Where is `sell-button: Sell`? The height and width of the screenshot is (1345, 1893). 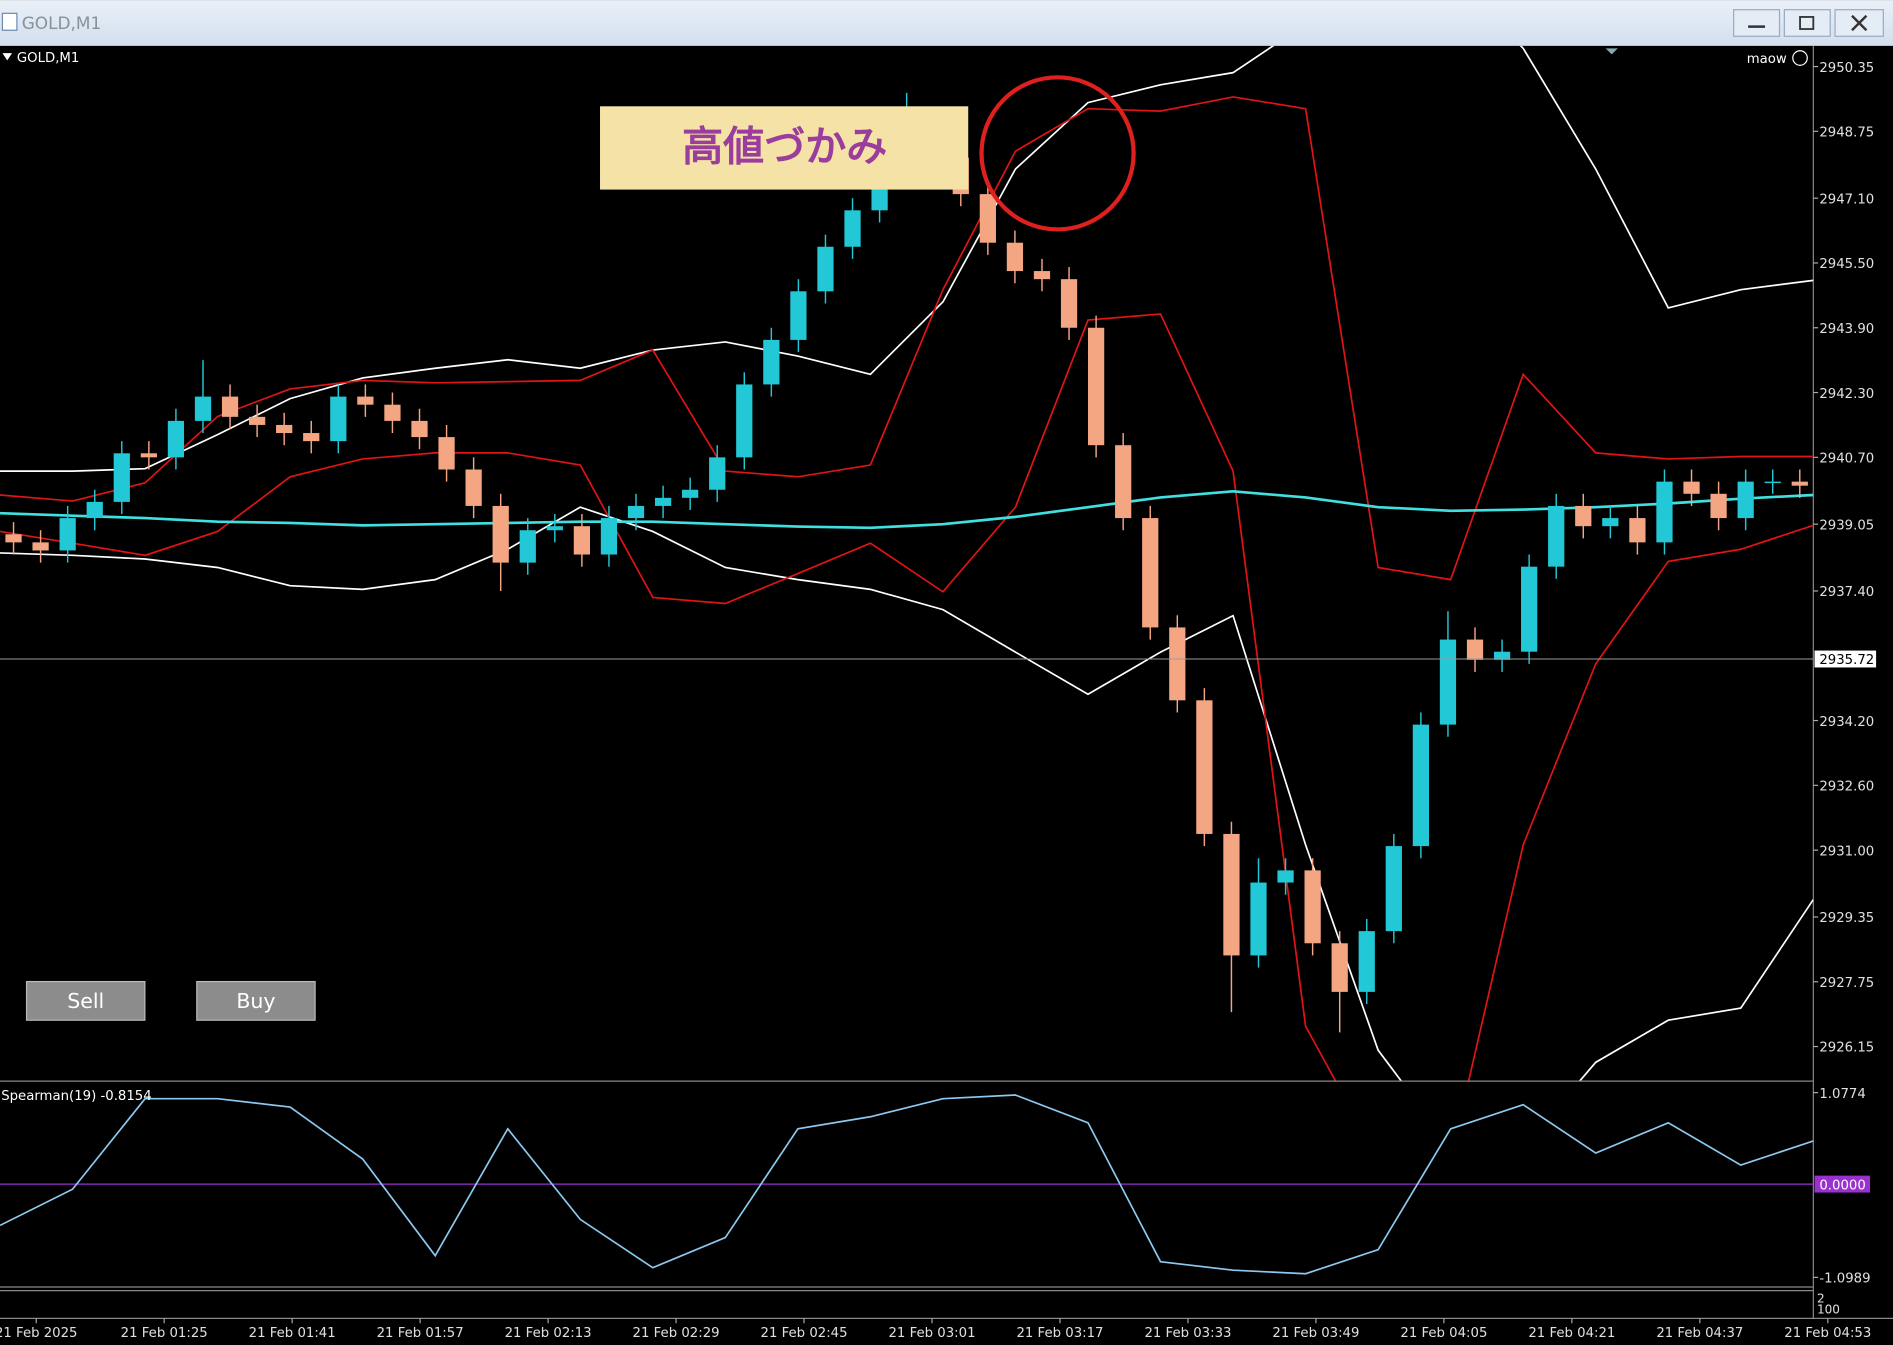 sell-button: Sell is located at coordinates (85, 1000).